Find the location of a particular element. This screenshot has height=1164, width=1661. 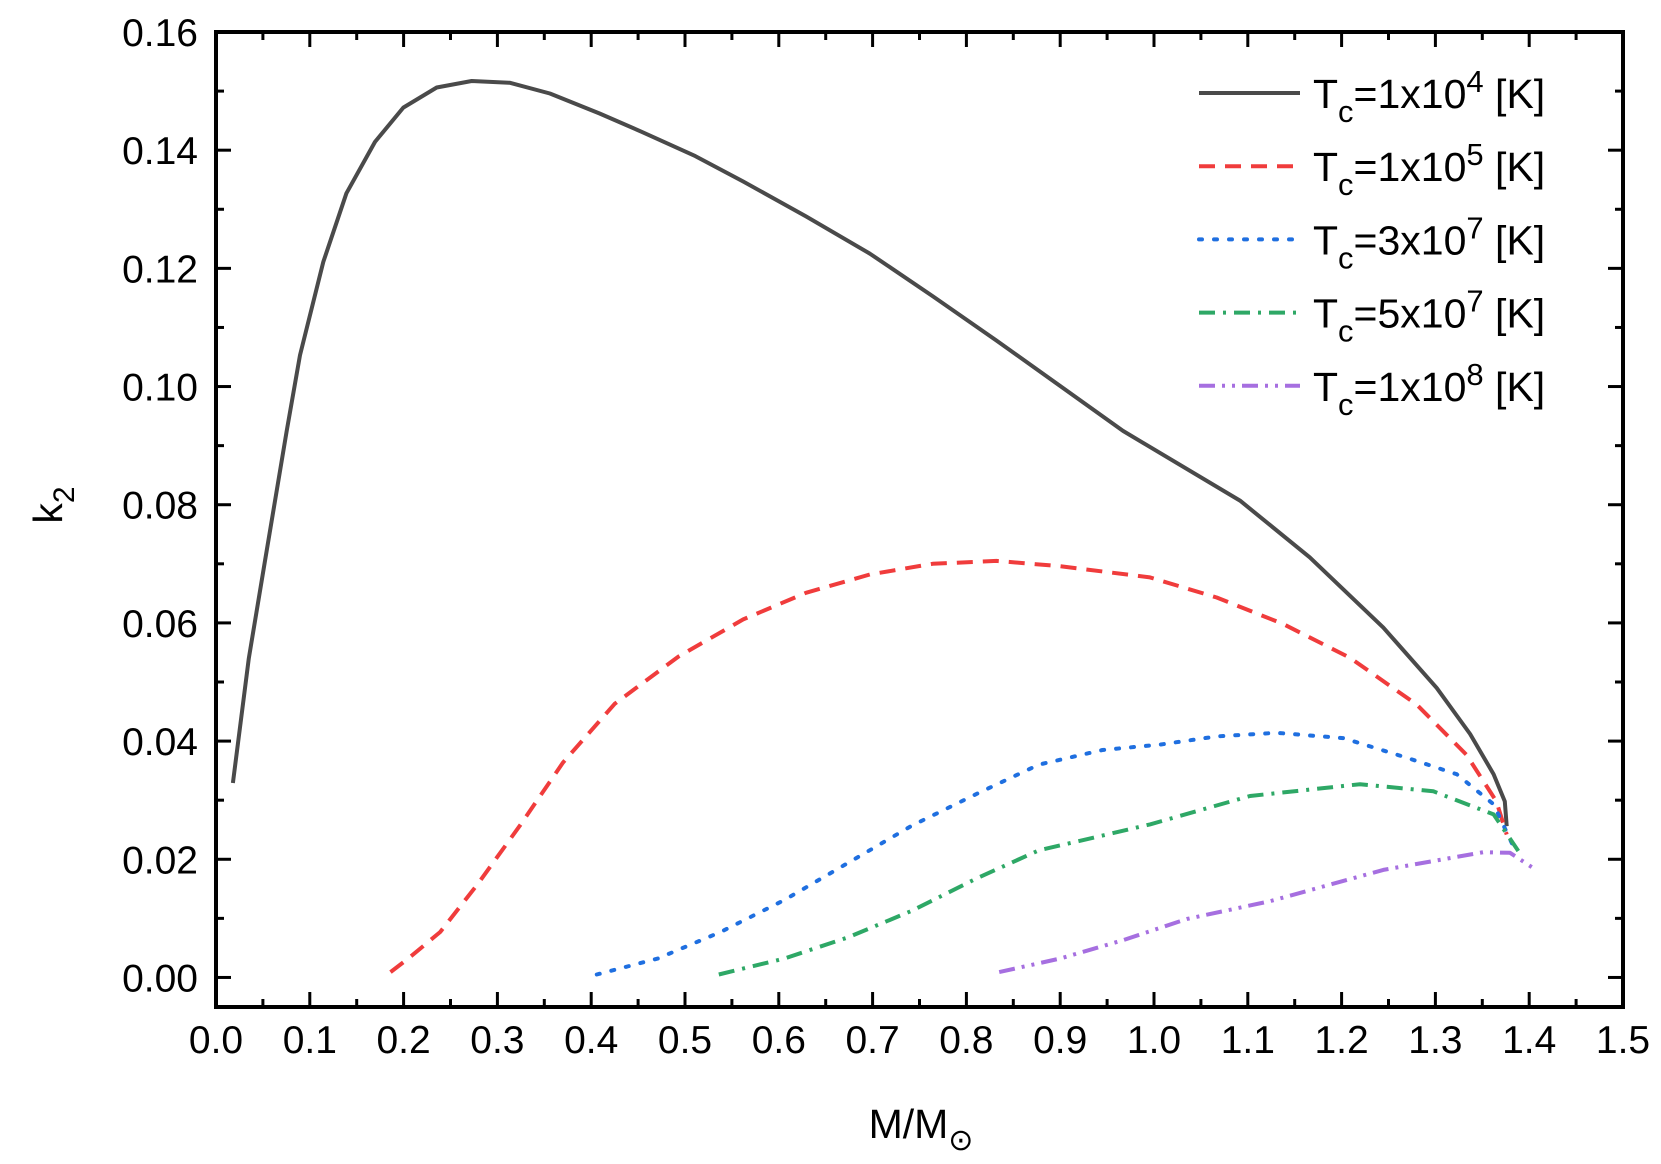

y-tick-label: 0.08 is located at coordinates (160, 506).